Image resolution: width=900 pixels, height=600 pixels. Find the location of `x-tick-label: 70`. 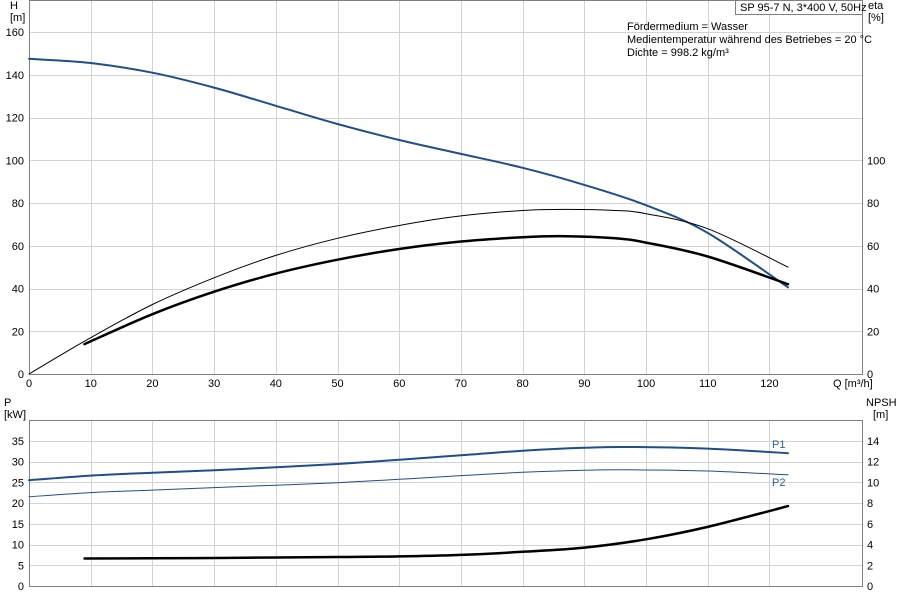

x-tick-label: 70 is located at coordinates (461, 384).